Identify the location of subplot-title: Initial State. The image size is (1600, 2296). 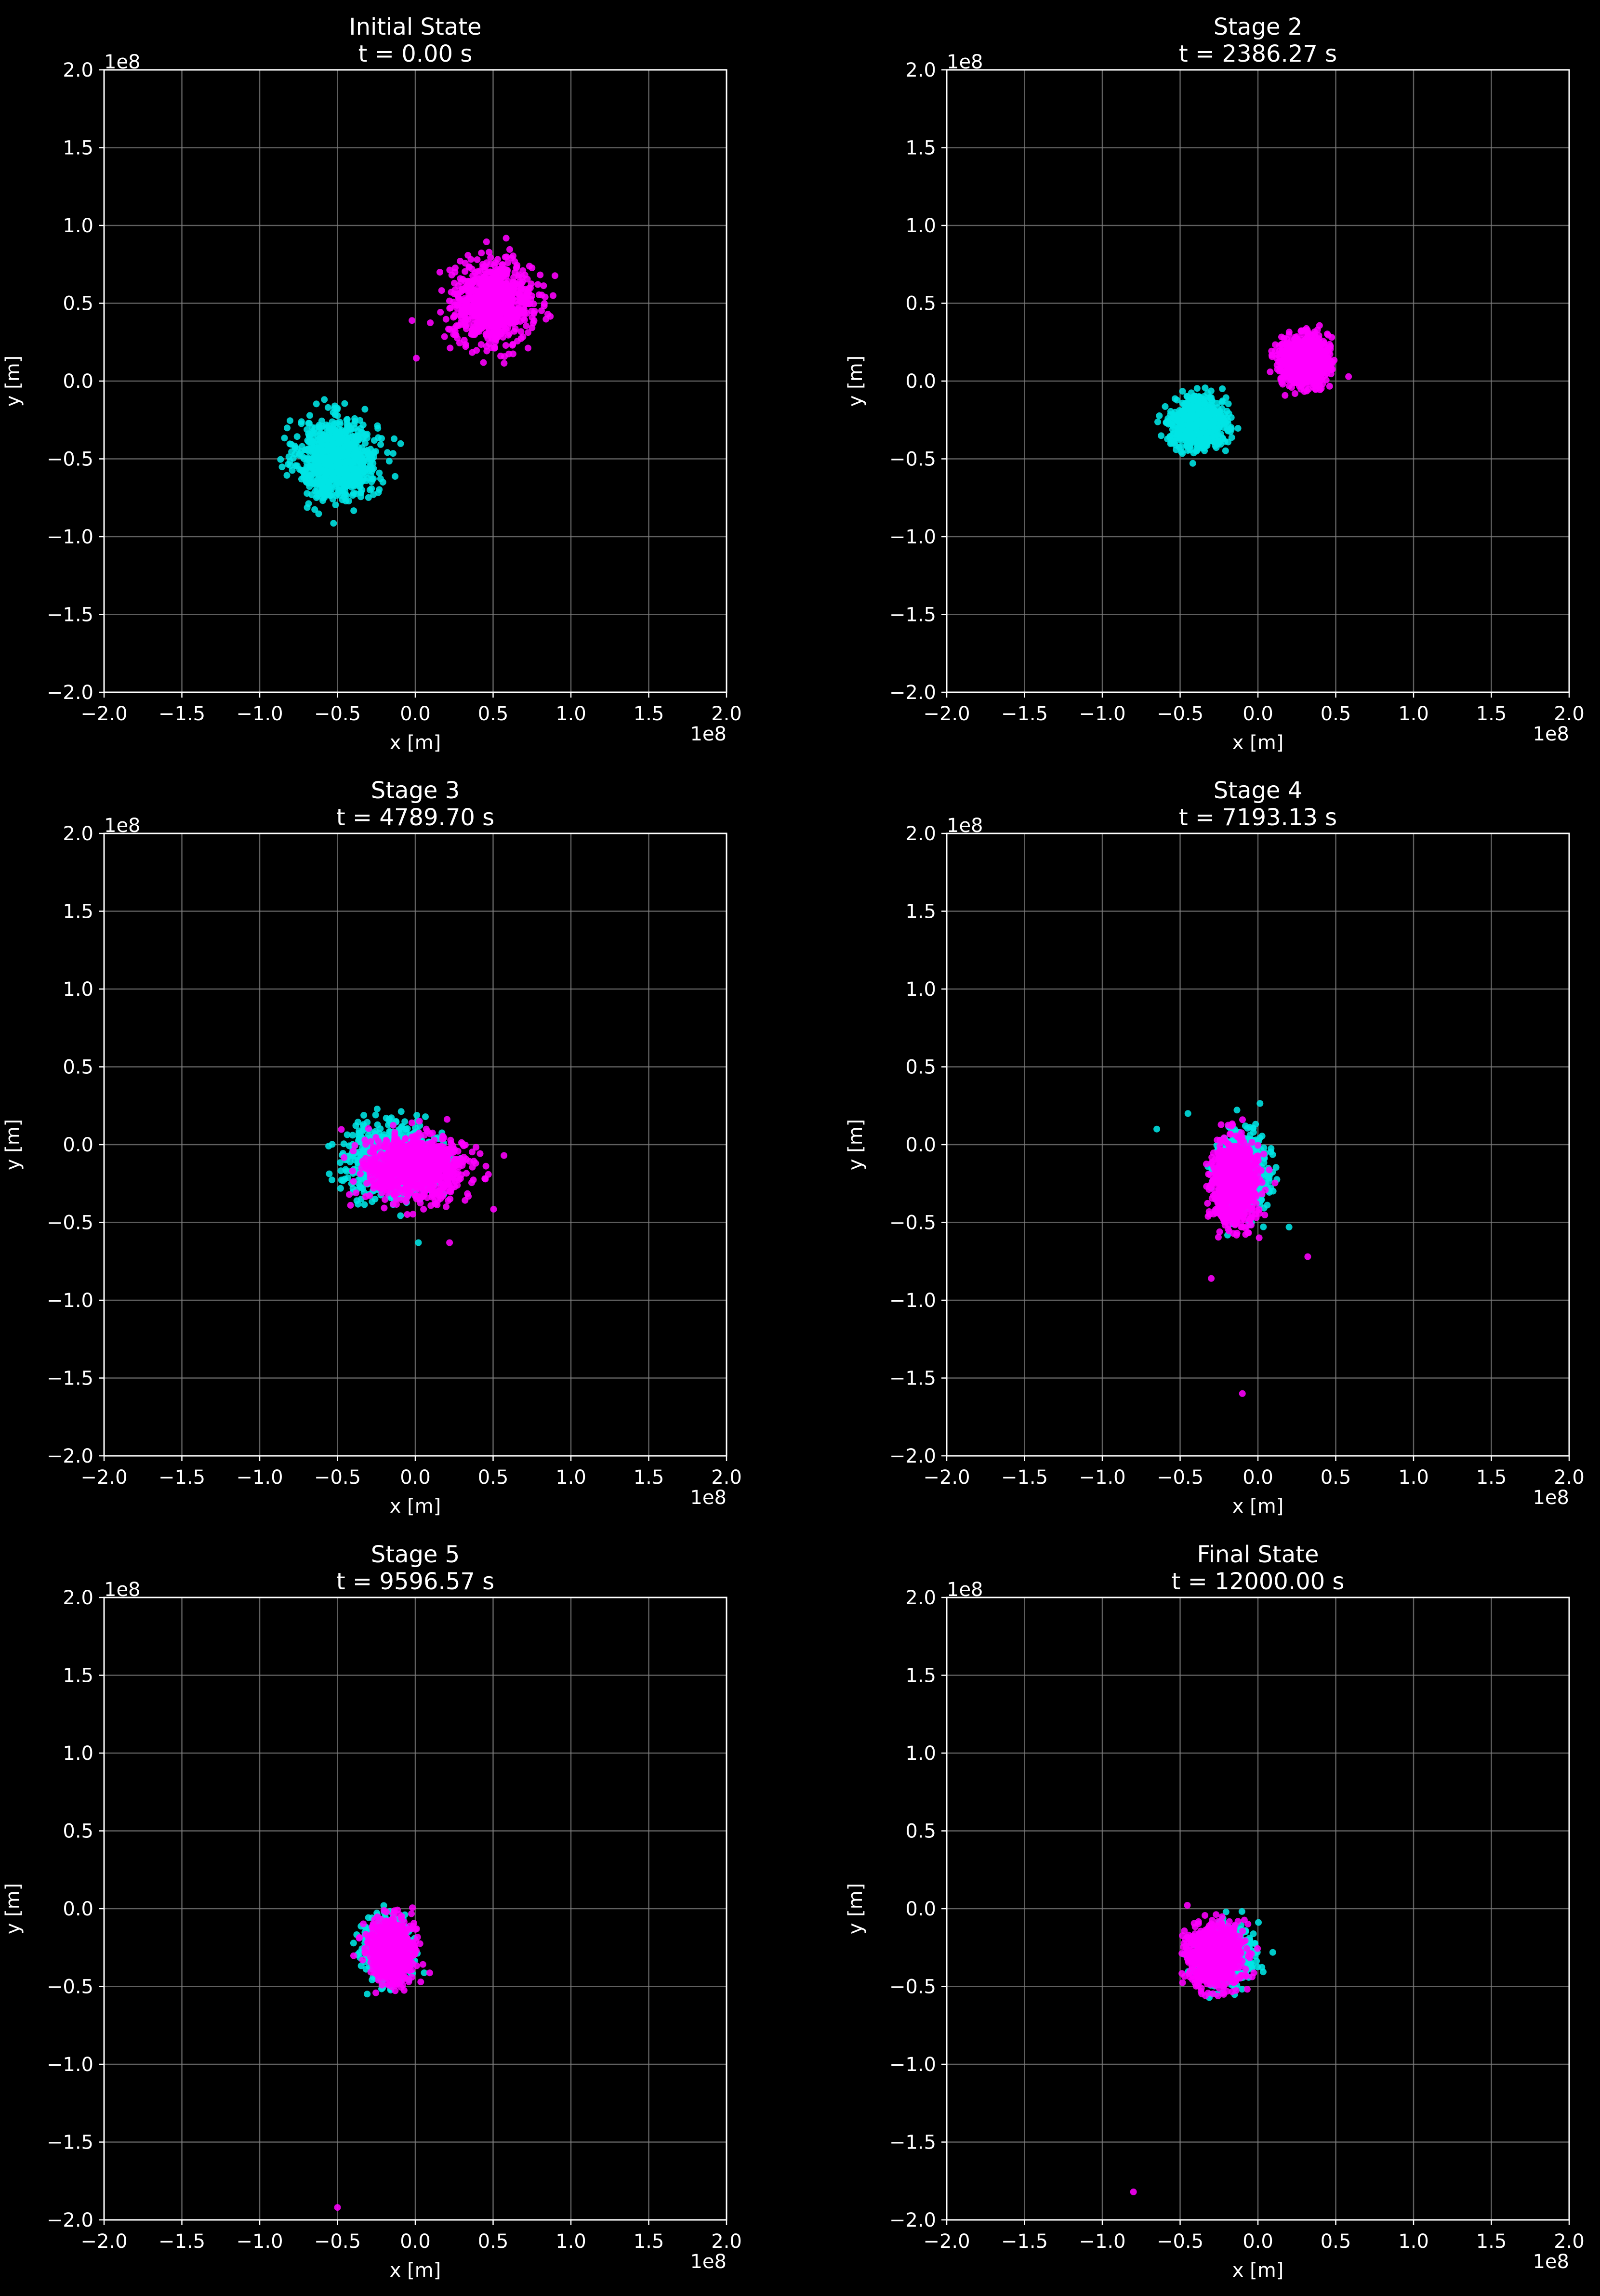
(415, 26).